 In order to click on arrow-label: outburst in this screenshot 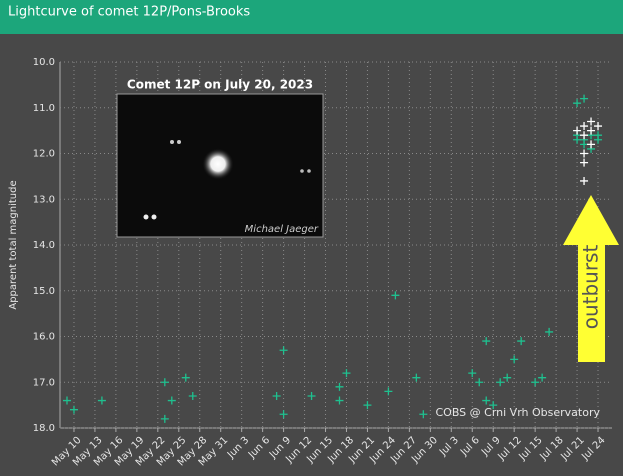, I will do `click(591, 287)`.